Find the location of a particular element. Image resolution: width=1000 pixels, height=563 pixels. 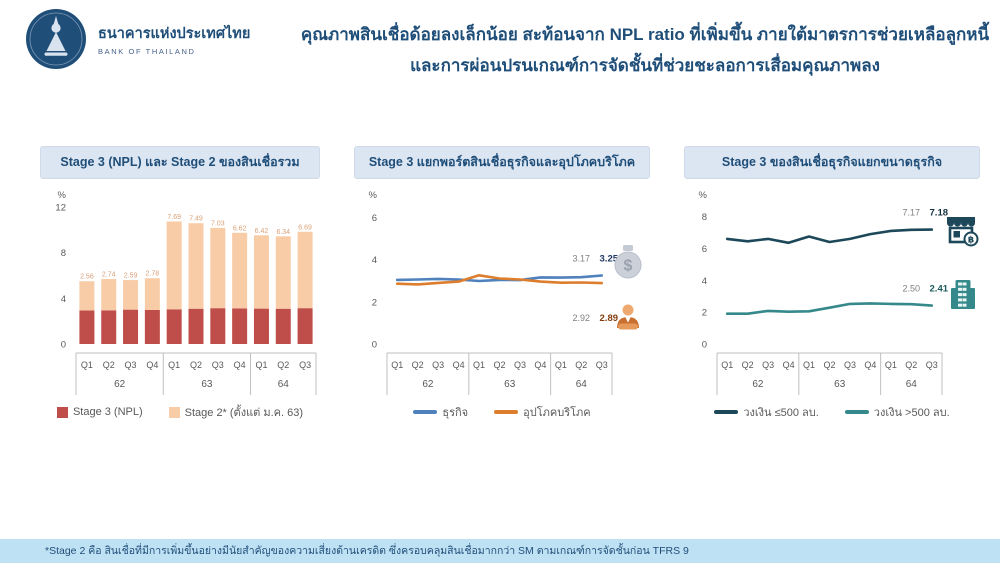

bank-name-english: BANK OF THAILAND is located at coordinates (147, 51).